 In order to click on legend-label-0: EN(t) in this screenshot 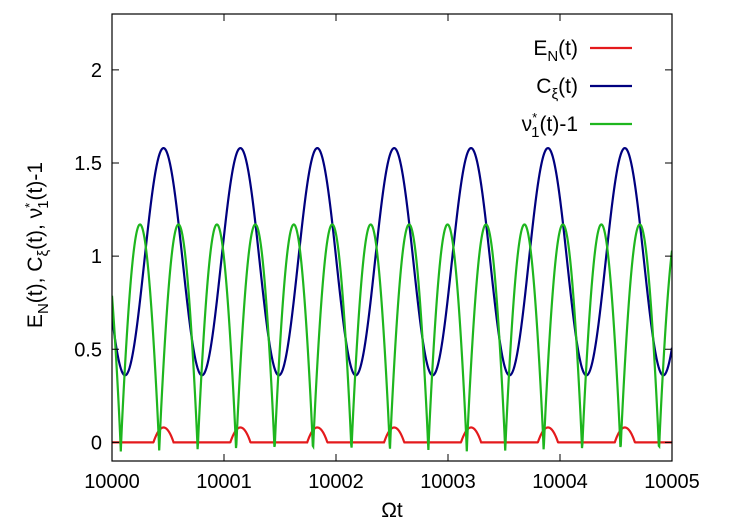, I will do `click(555, 51)`.